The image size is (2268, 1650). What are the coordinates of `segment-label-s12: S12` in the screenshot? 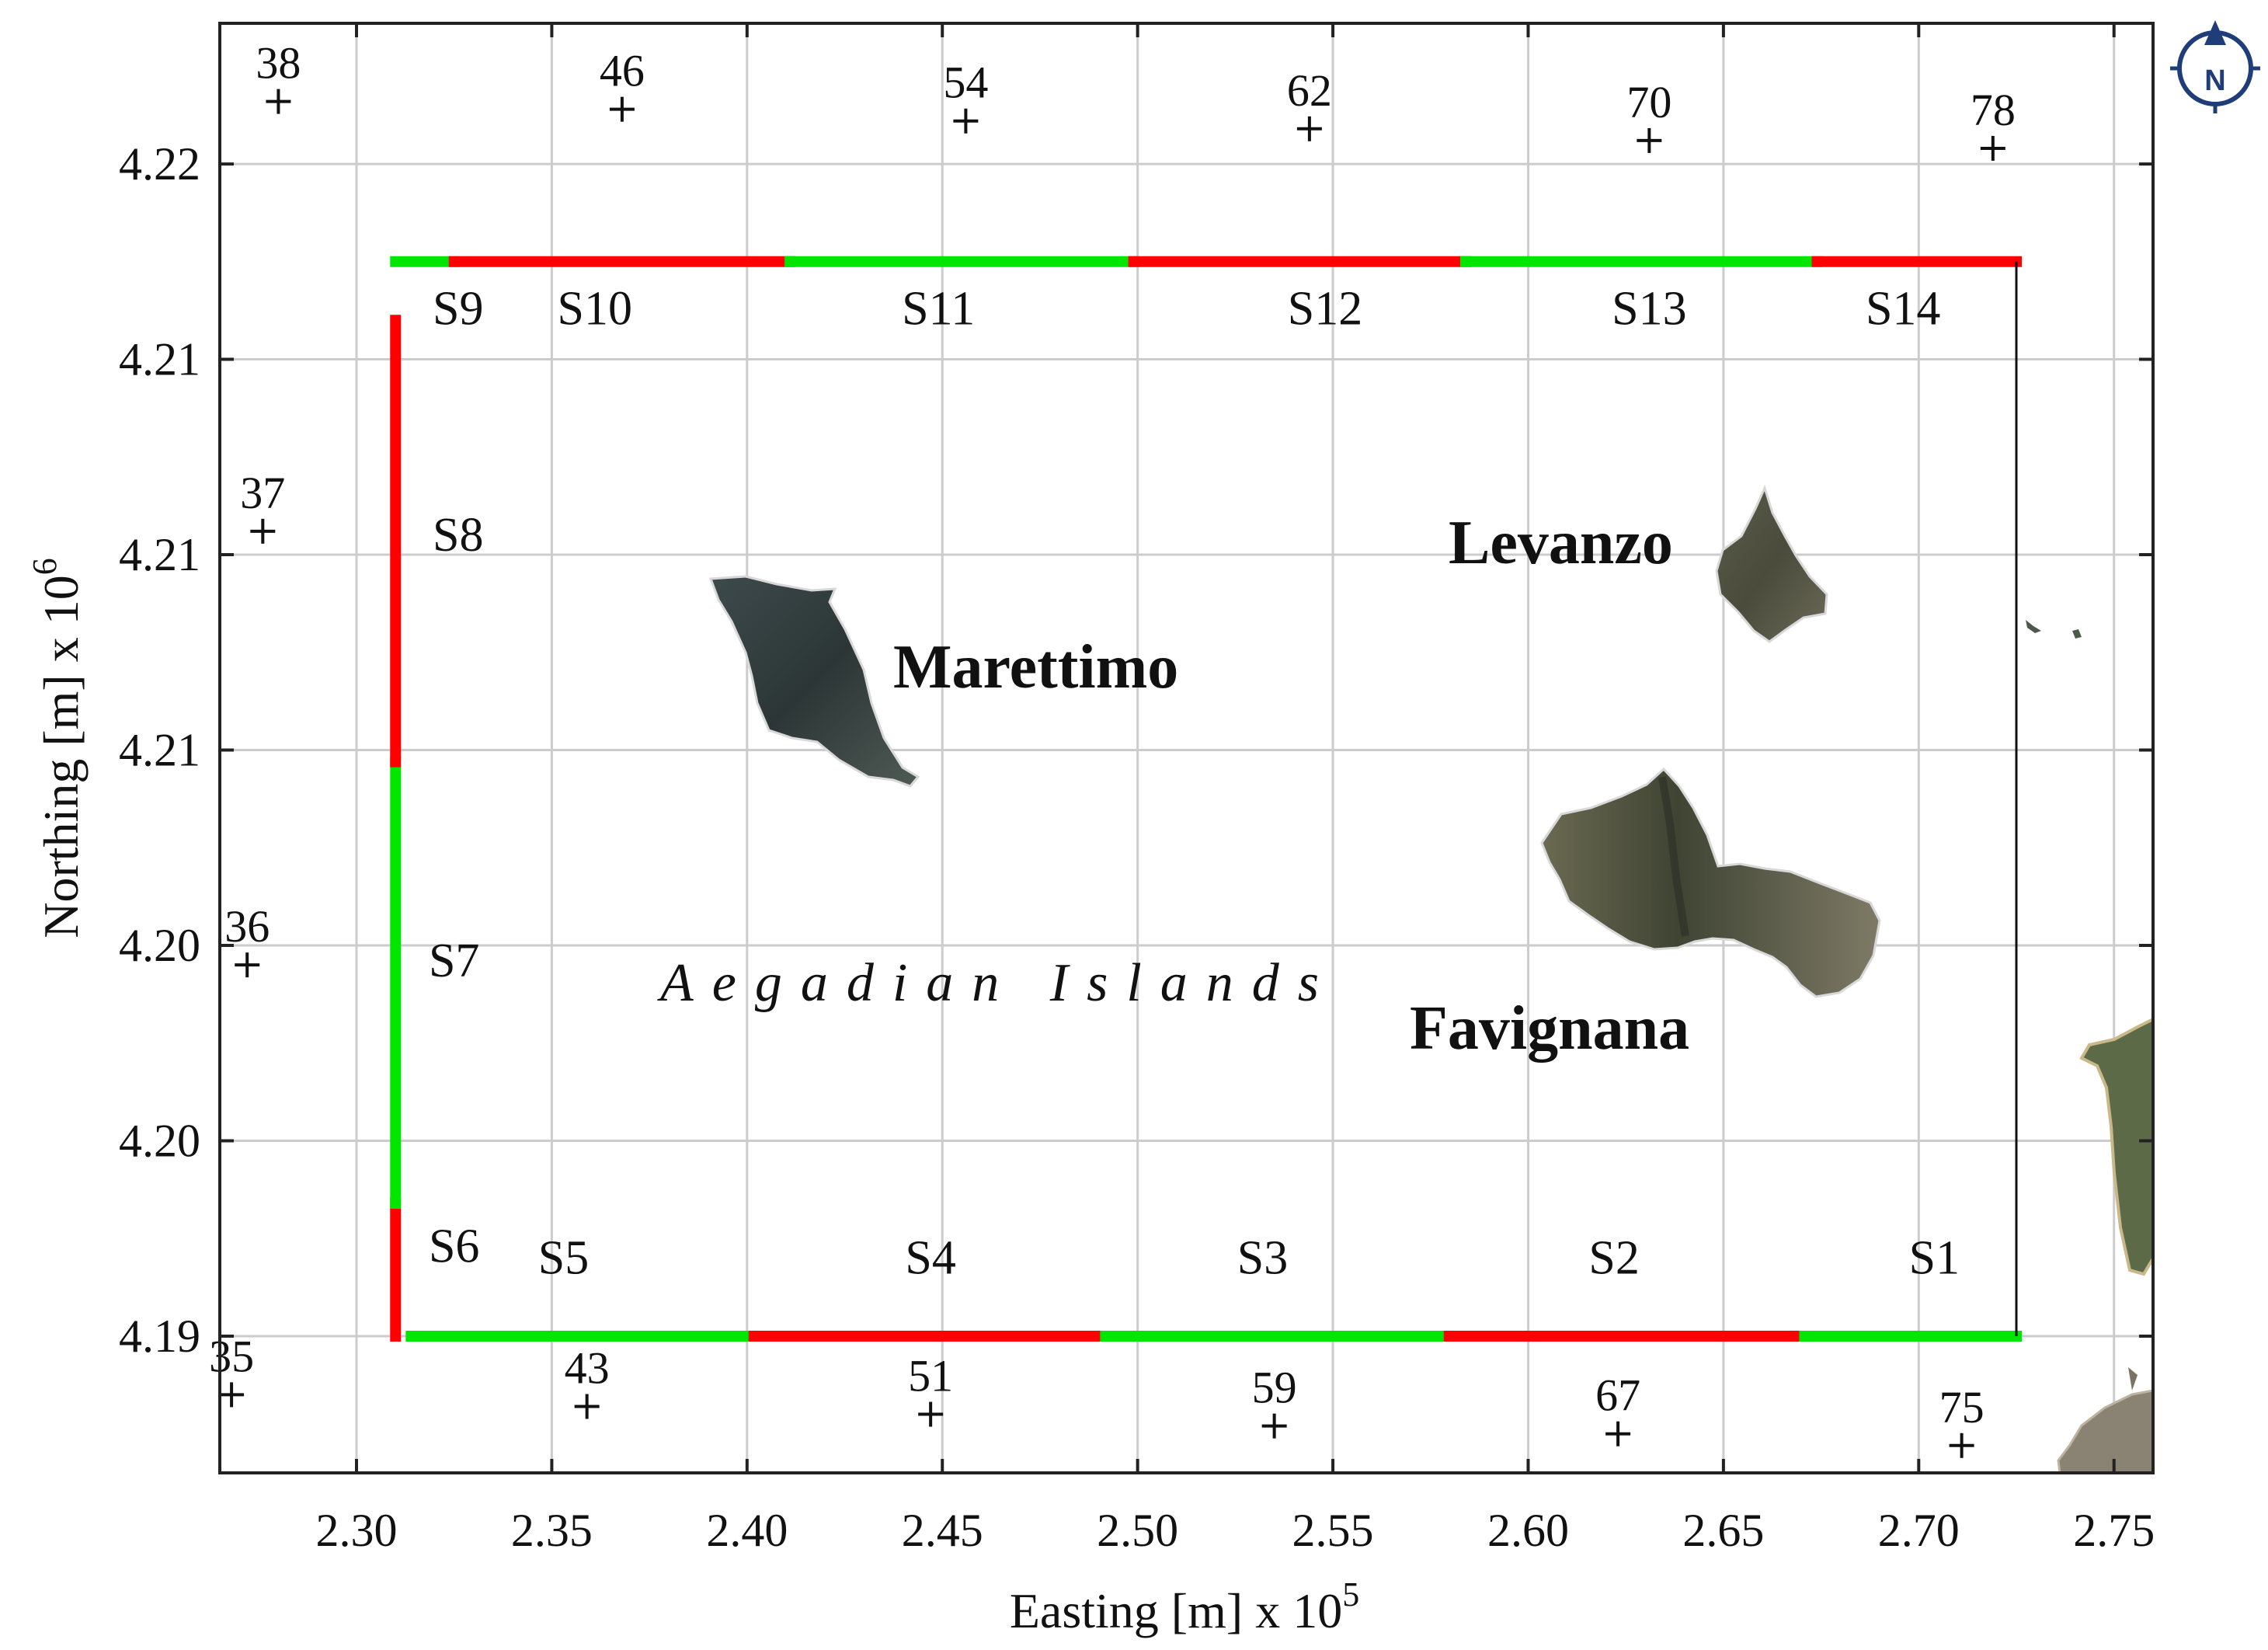 It's located at (1325, 308).